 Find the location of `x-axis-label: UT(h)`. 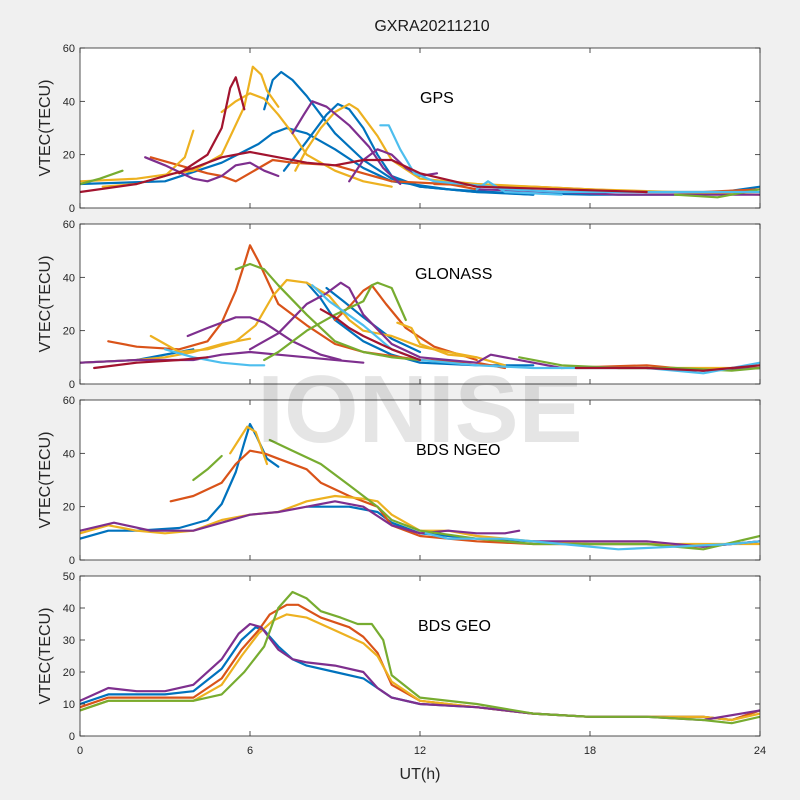

x-axis-label: UT(h) is located at coordinates (420, 774).